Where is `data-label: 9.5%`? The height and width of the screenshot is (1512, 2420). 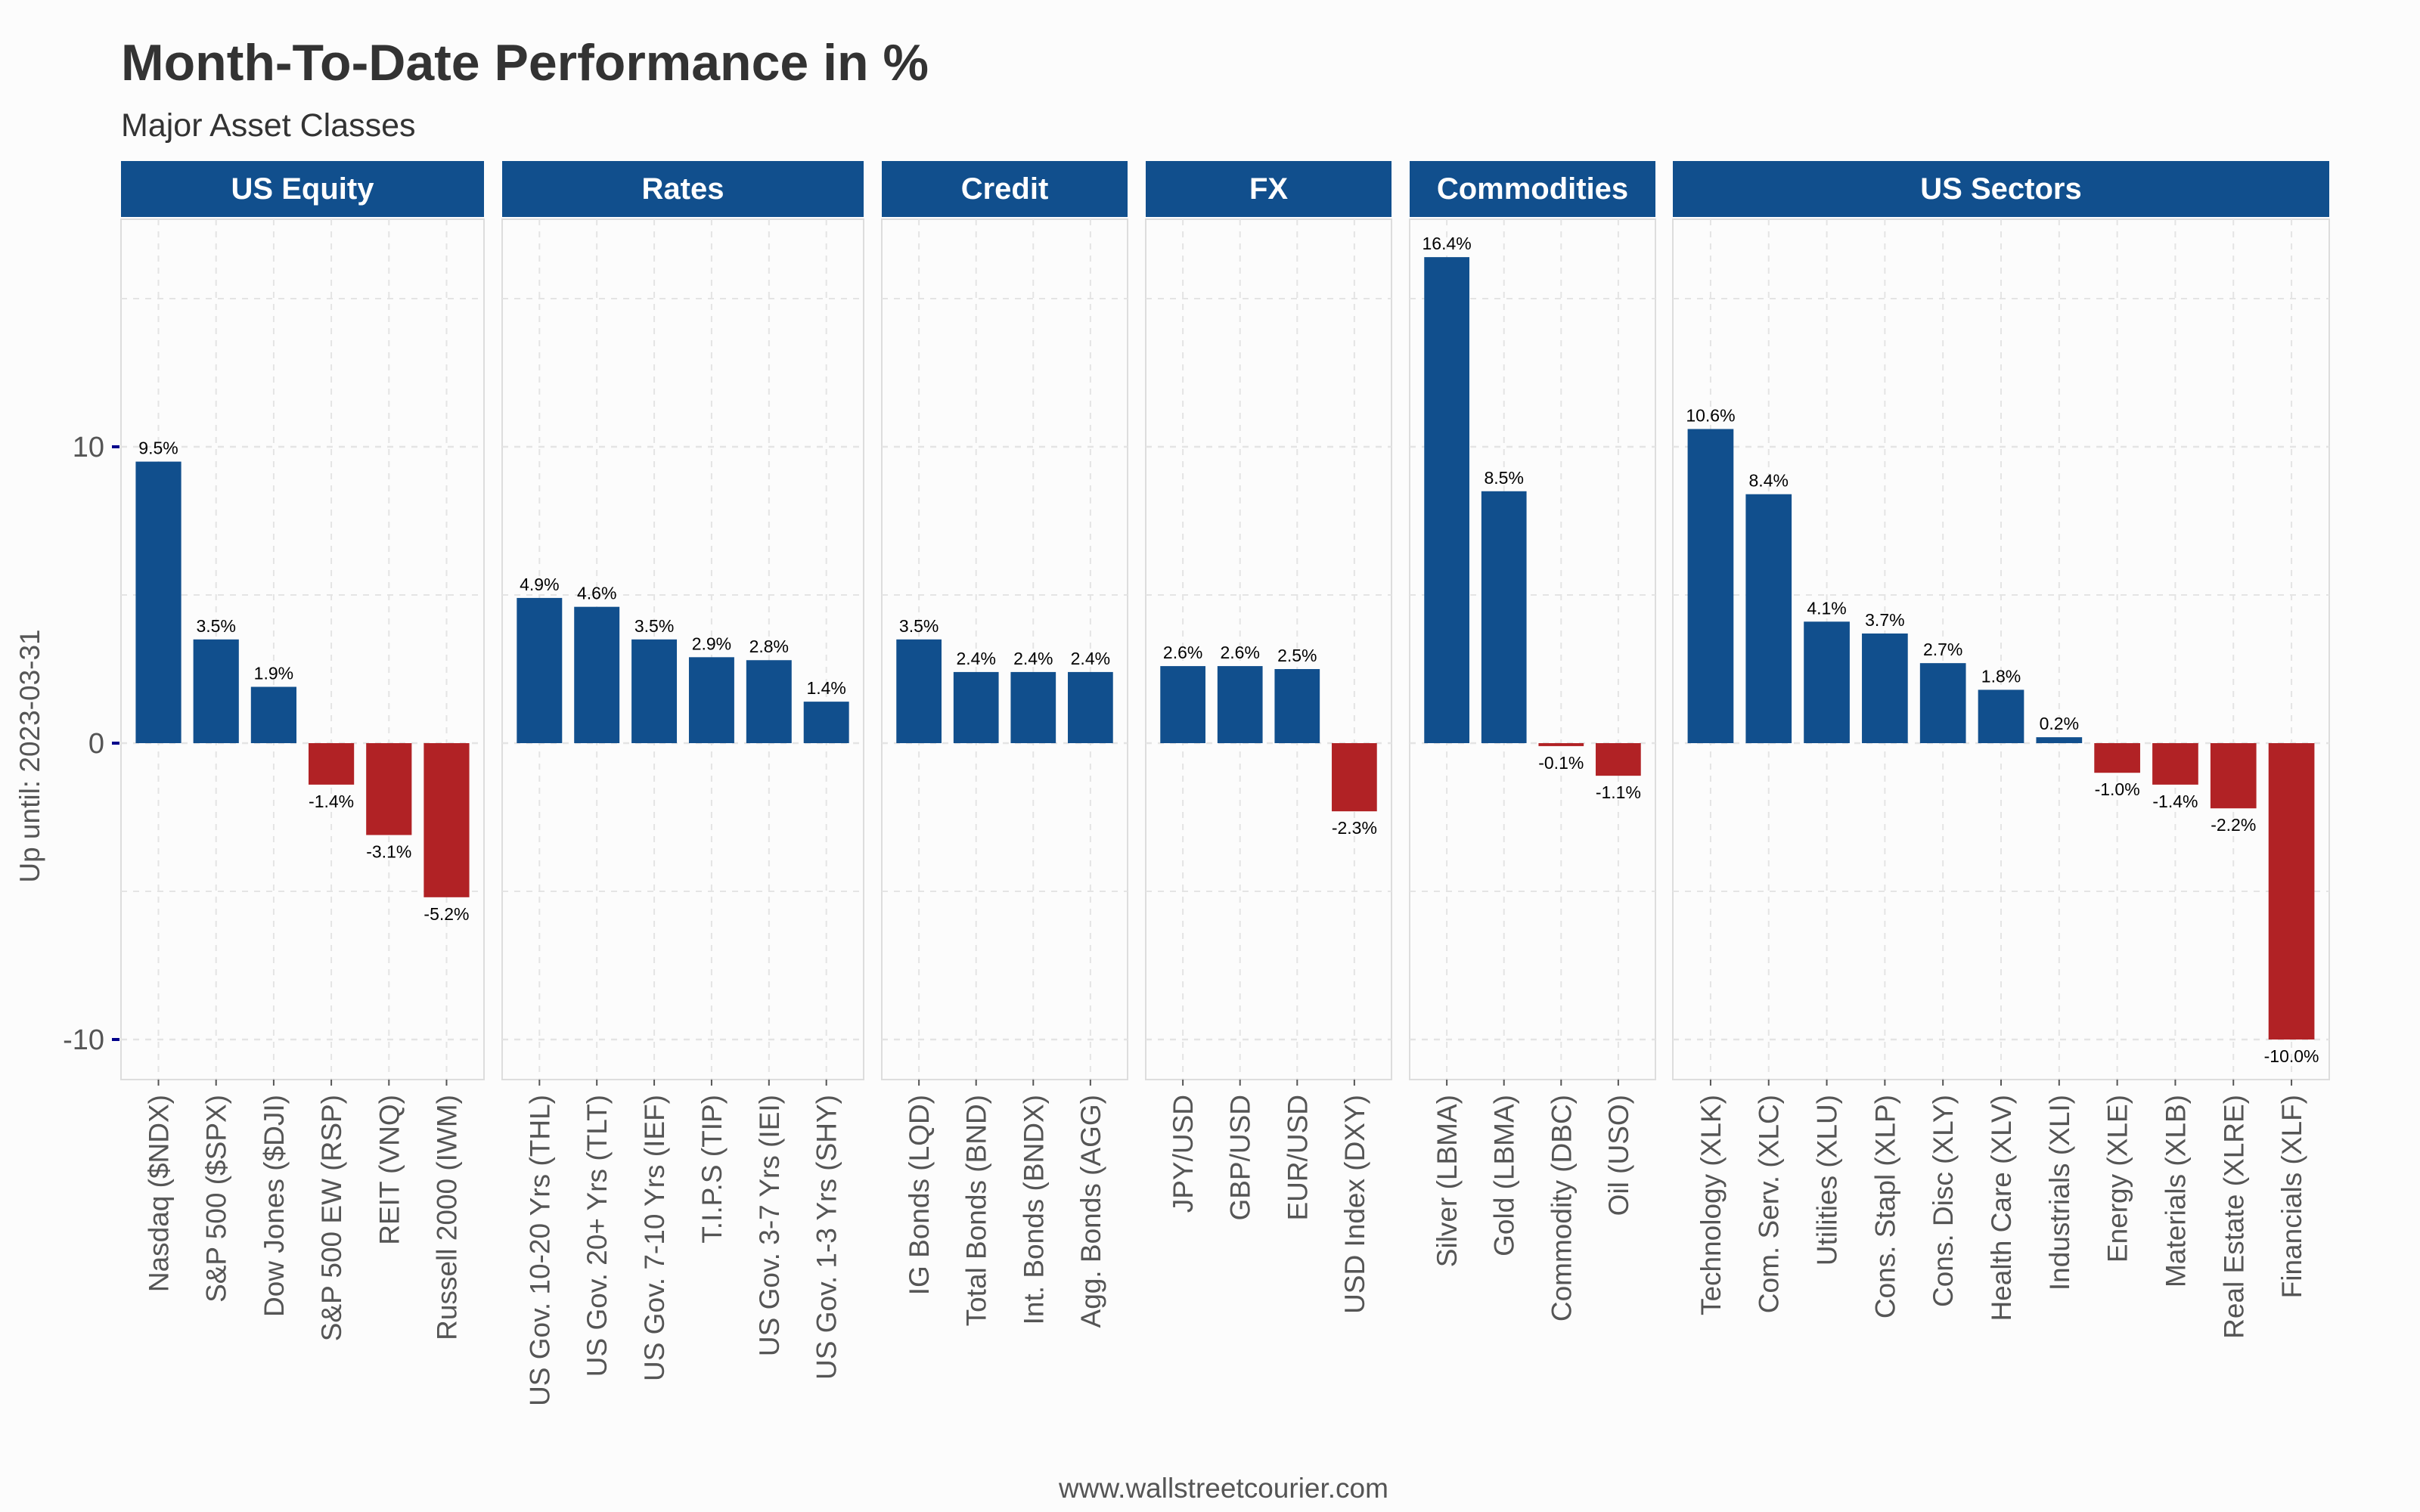
data-label: 9.5% is located at coordinates (158, 448).